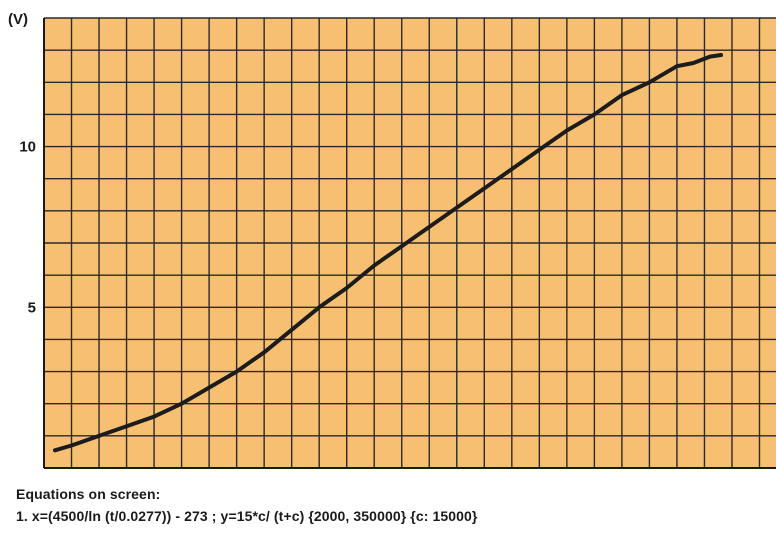 This screenshot has width=778, height=547. Describe the element at coordinates (18, 19) in the screenshot. I see `y-axis-label: (V)` at that location.